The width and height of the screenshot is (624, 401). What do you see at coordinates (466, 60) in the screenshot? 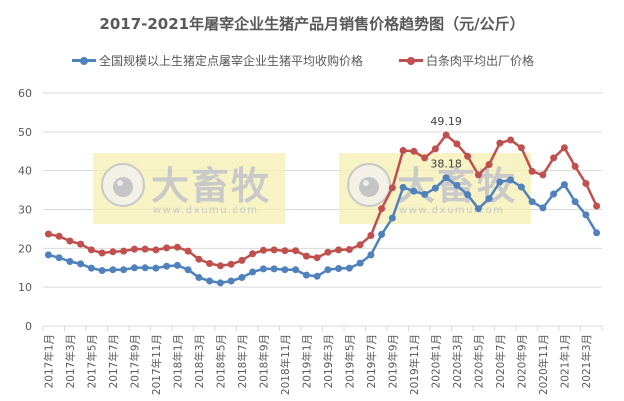
I see `legend-item-carcass-price: 白条肉平均出厂价格` at bounding box center [466, 60].